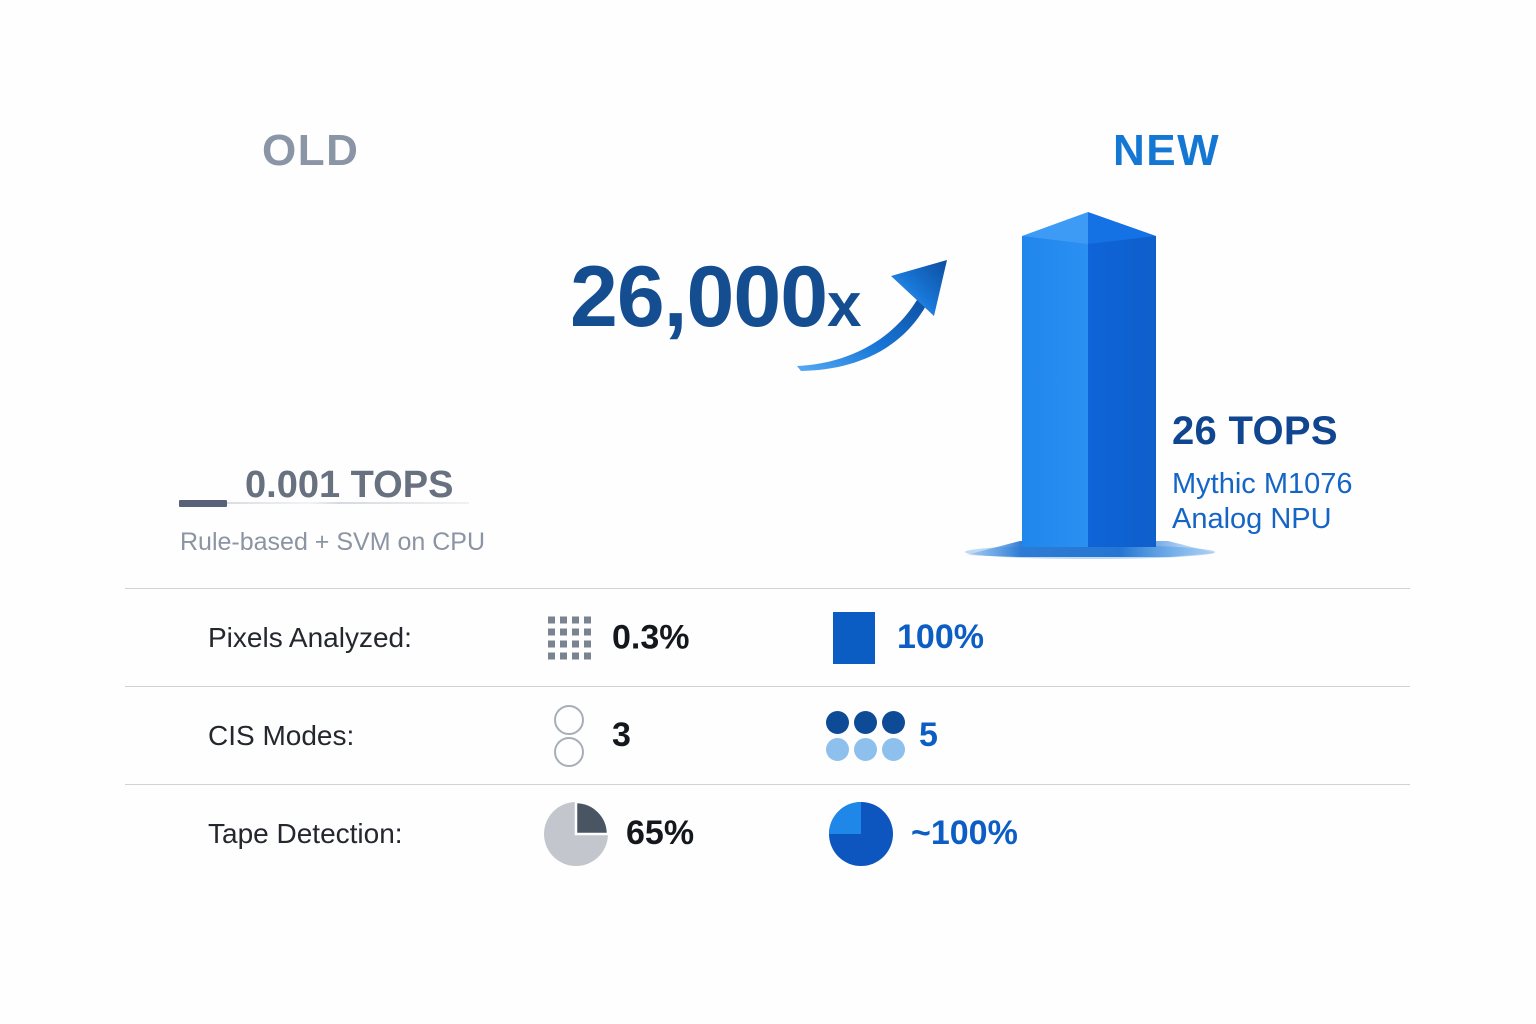 The height and width of the screenshot is (1024, 1536). What do you see at coordinates (964, 833) in the screenshot?
I see `row-new-value: ~100%` at bounding box center [964, 833].